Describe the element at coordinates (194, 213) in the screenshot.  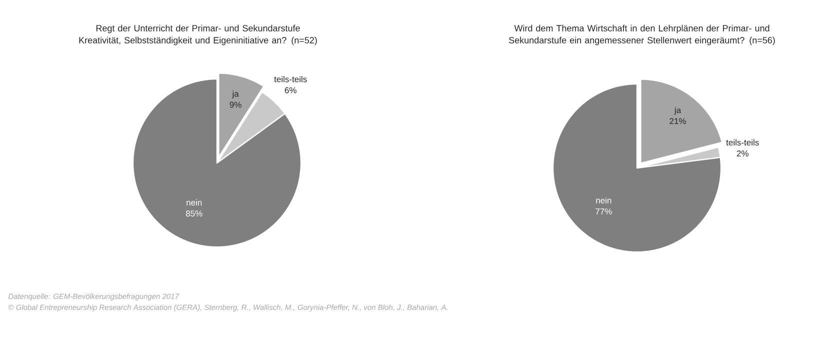
I see `data-label: 85%` at that location.